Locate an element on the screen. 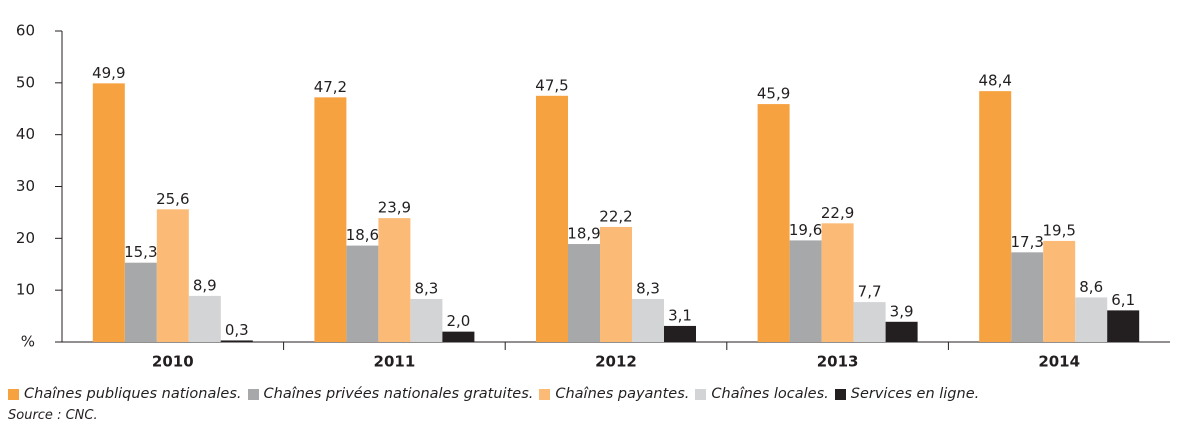 This screenshot has width=1180, height=424. x-tick-label: 2011 is located at coordinates (395, 362).